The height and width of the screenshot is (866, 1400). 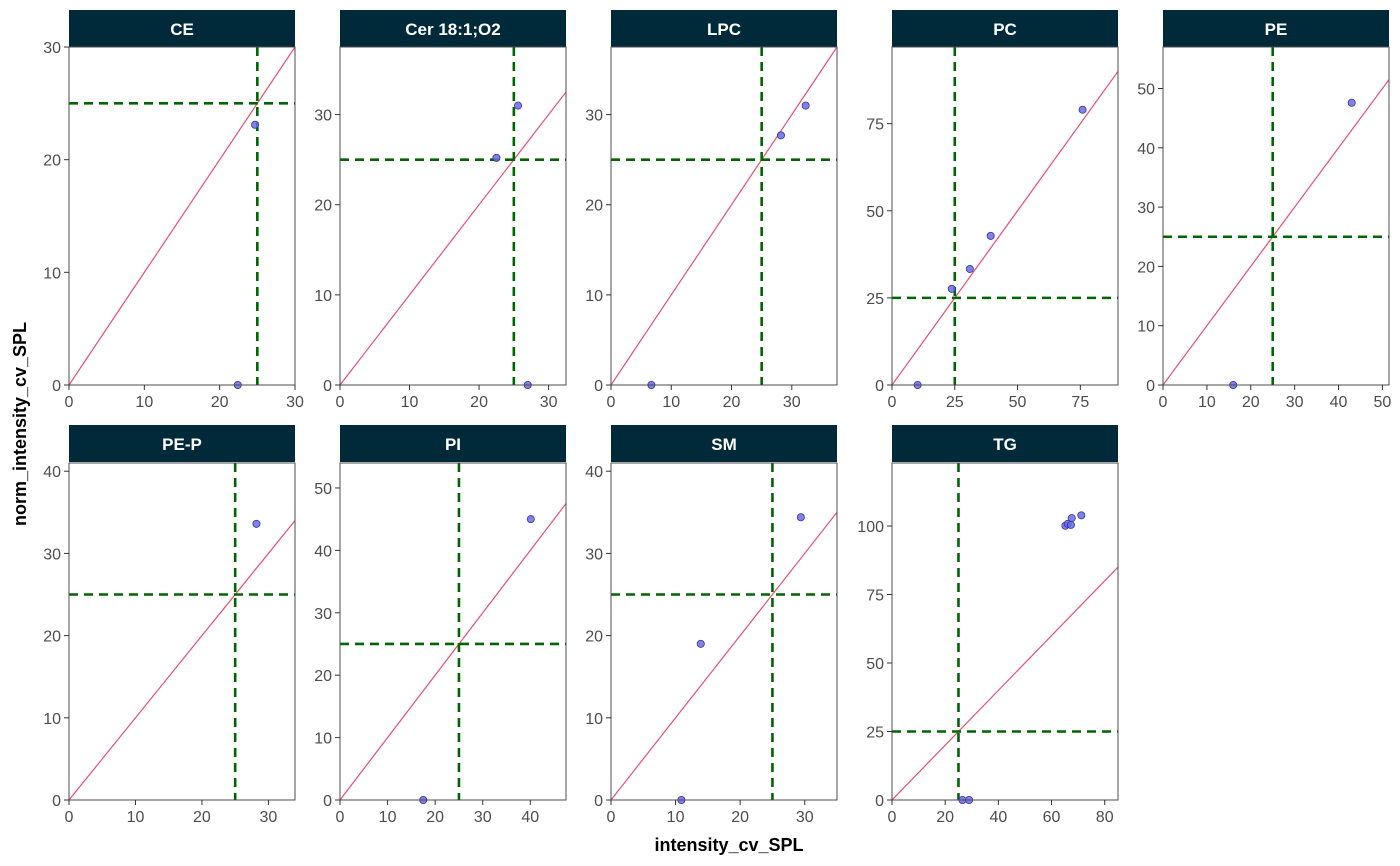 What do you see at coordinates (1080, 402) in the screenshot?
I see `x-tick-label: 75` at bounding box center [1080, 402].